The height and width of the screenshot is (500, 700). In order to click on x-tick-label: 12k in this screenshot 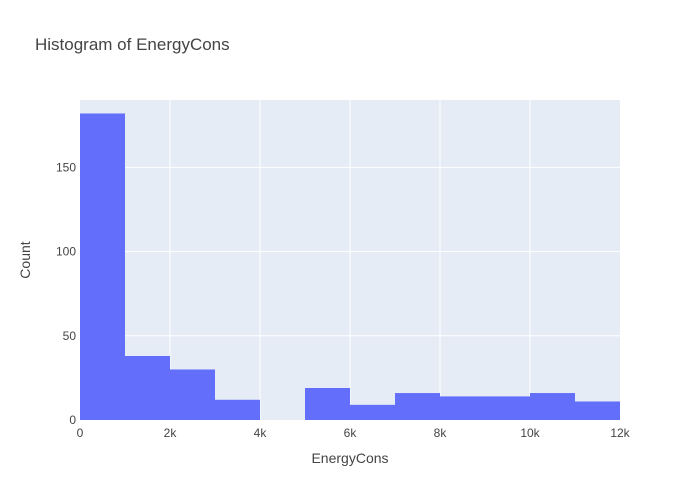, I will do `click(620, 433)`.